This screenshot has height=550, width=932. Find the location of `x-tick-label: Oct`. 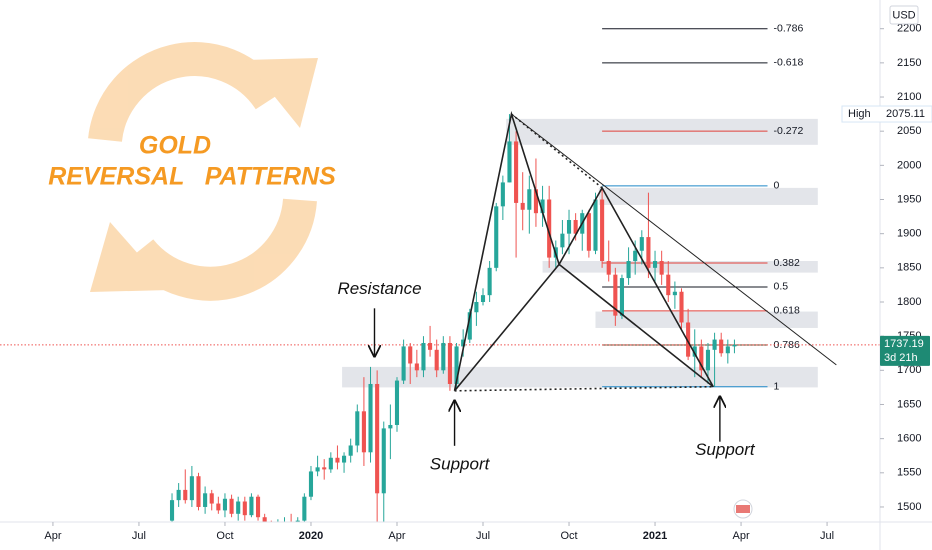

x-tick-label: Oct is located at coordinates (224, 536).